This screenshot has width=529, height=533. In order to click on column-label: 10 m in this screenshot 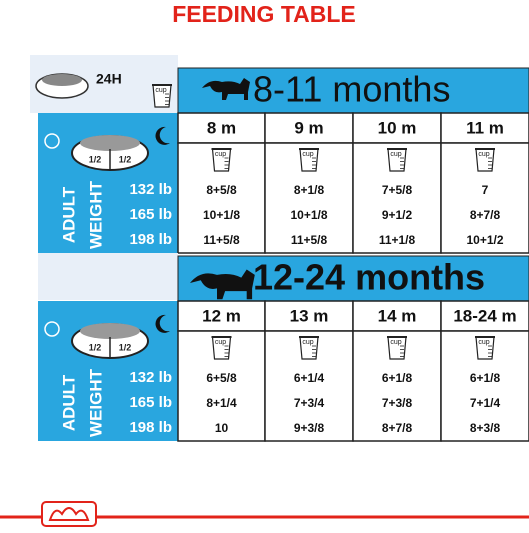, I will do `click(397, 127)`.